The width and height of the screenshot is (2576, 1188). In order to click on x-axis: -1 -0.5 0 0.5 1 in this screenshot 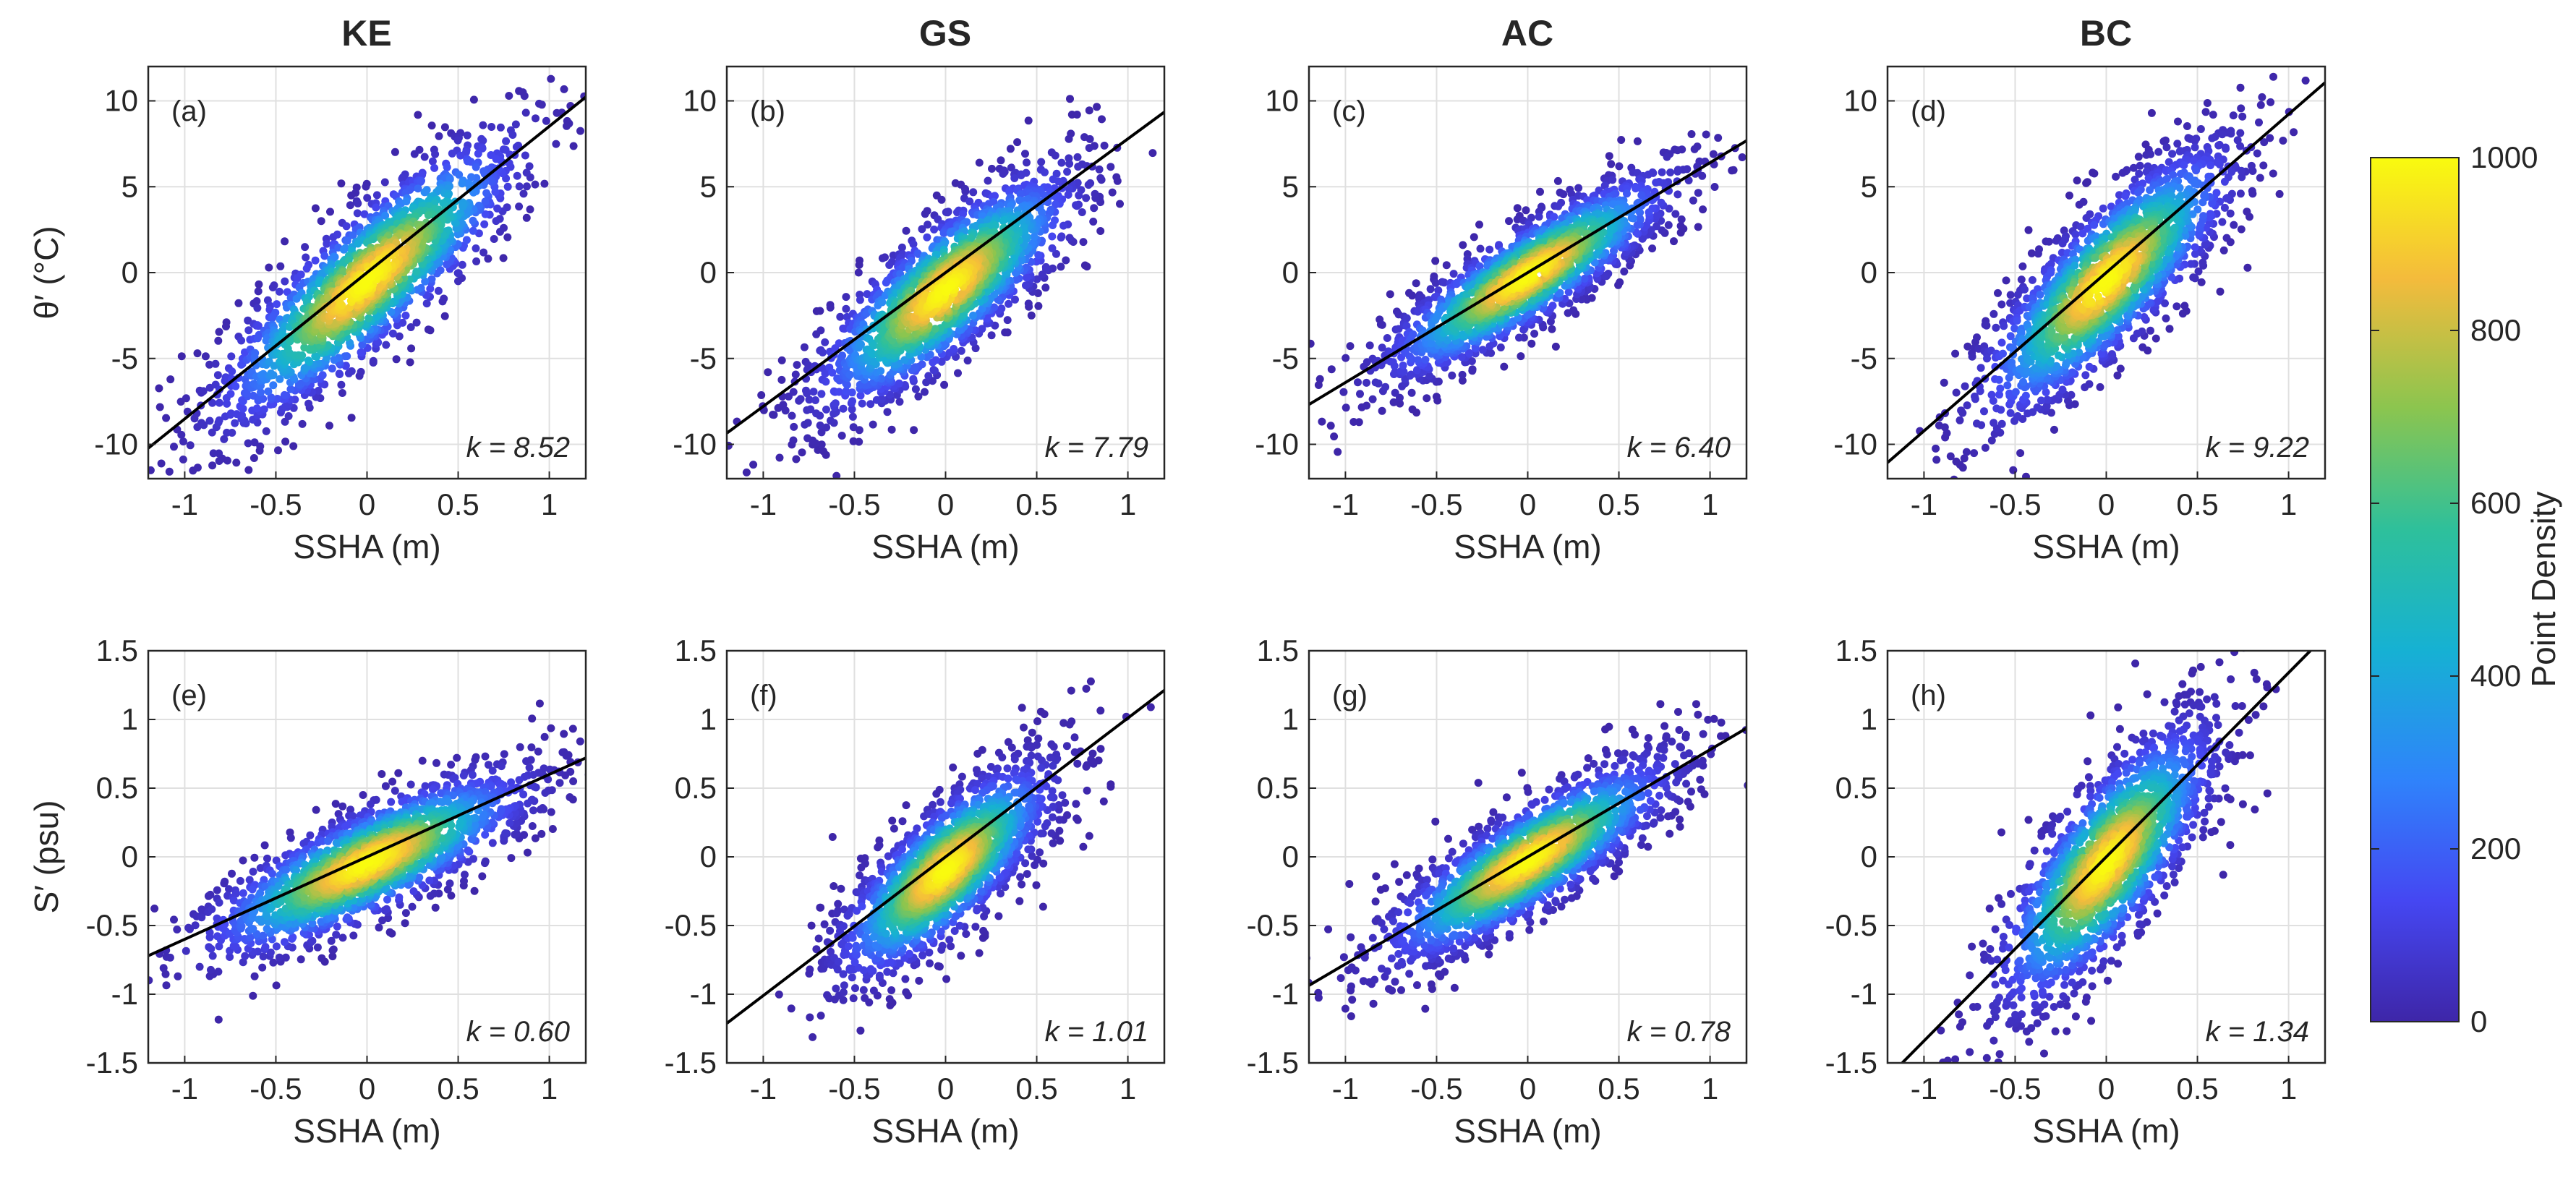, I will do `click(364, 496)`.